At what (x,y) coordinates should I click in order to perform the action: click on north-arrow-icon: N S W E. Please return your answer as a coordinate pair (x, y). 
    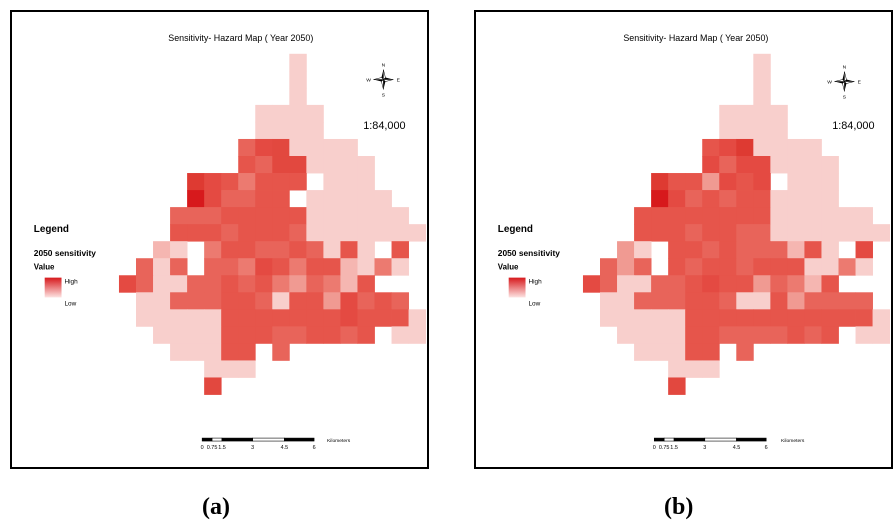
    Looking at the image, I should click on (383, 81).